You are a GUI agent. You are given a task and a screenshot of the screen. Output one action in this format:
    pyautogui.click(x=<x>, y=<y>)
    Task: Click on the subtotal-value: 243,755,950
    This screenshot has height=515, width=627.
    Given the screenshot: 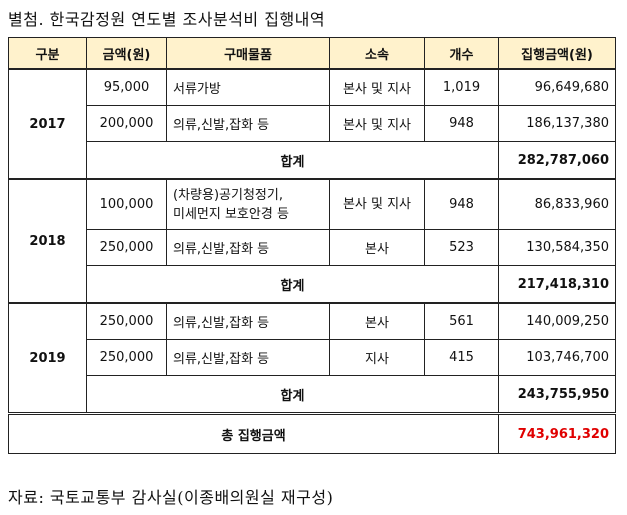 What is the action you would take?
    pyautogui.click(x=557, y=394)
    